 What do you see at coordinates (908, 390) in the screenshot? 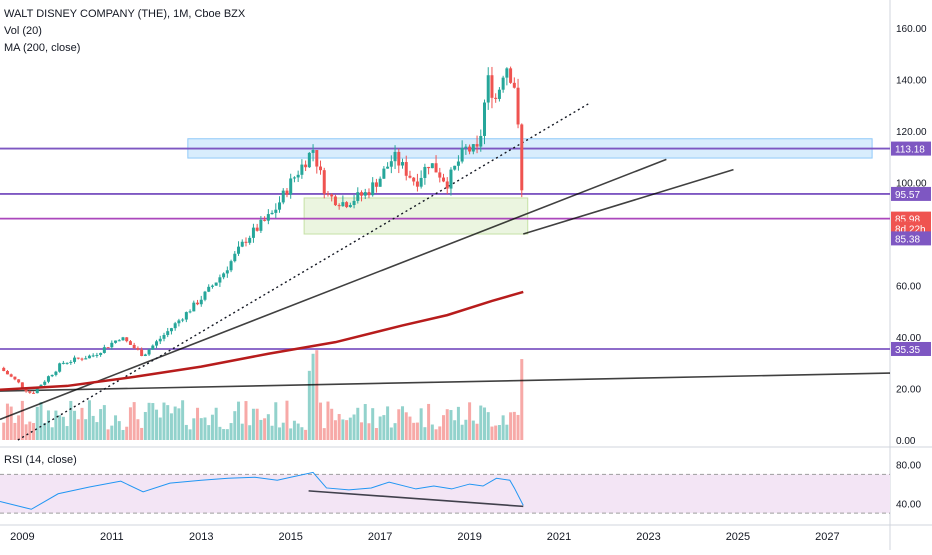
I see `price-tick-label: 20.00` at bounding box center [908, 390].